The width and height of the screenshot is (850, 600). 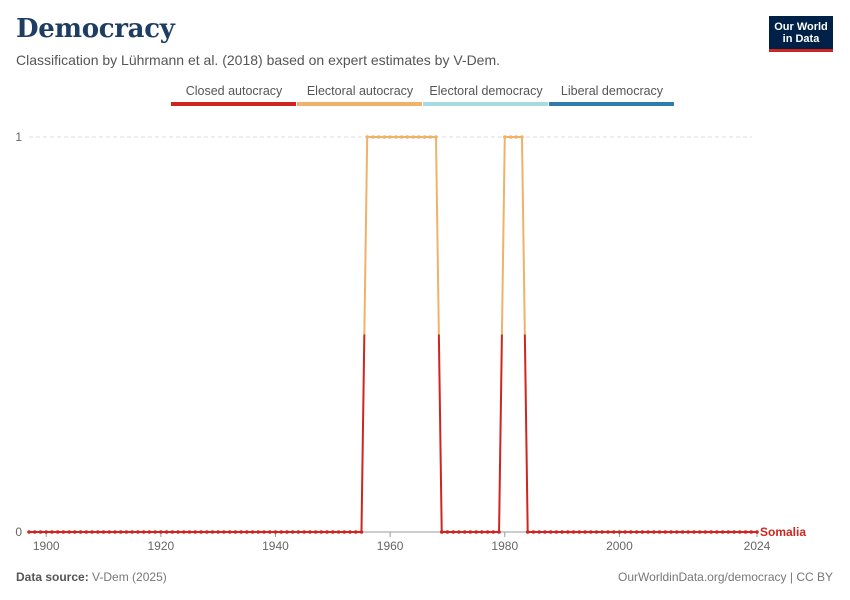 I want to click on source-value: V-Dem (2025), so click(x=129, y=577).